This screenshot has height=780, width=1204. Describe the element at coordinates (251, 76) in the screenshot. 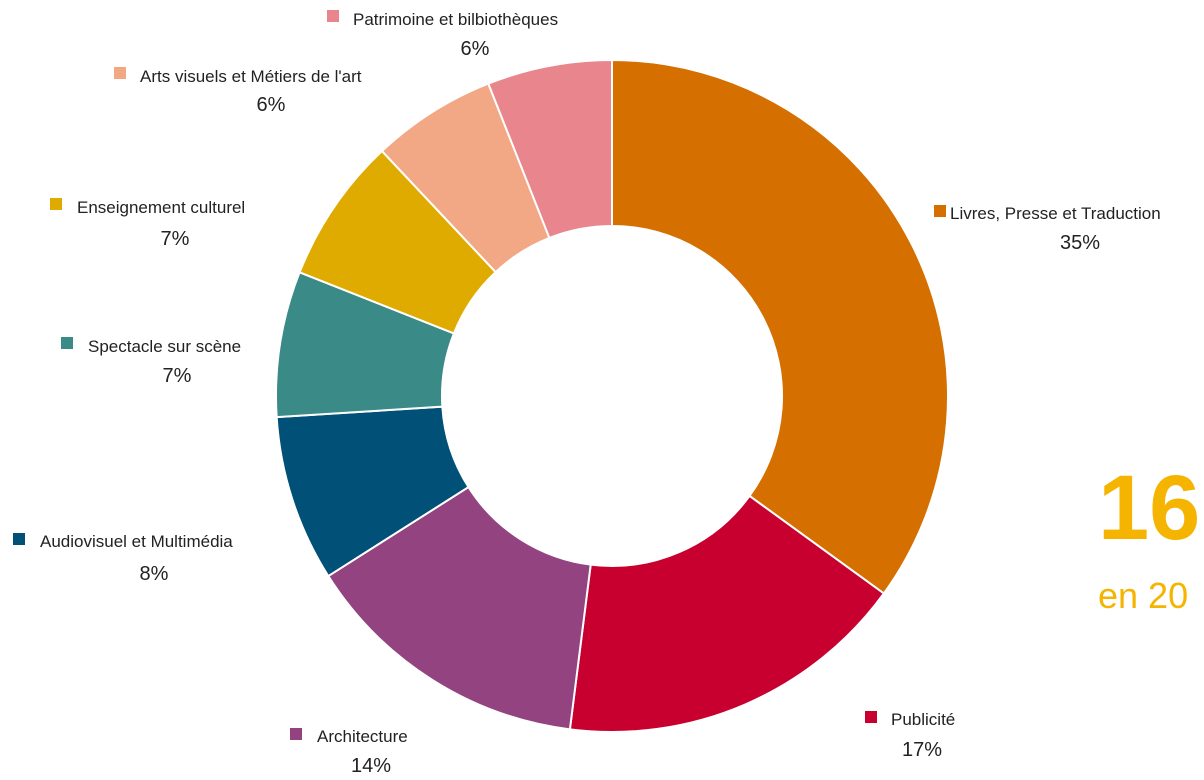

I see `slice-label-6: Arts visuels et Métiers de l'art` at that location.